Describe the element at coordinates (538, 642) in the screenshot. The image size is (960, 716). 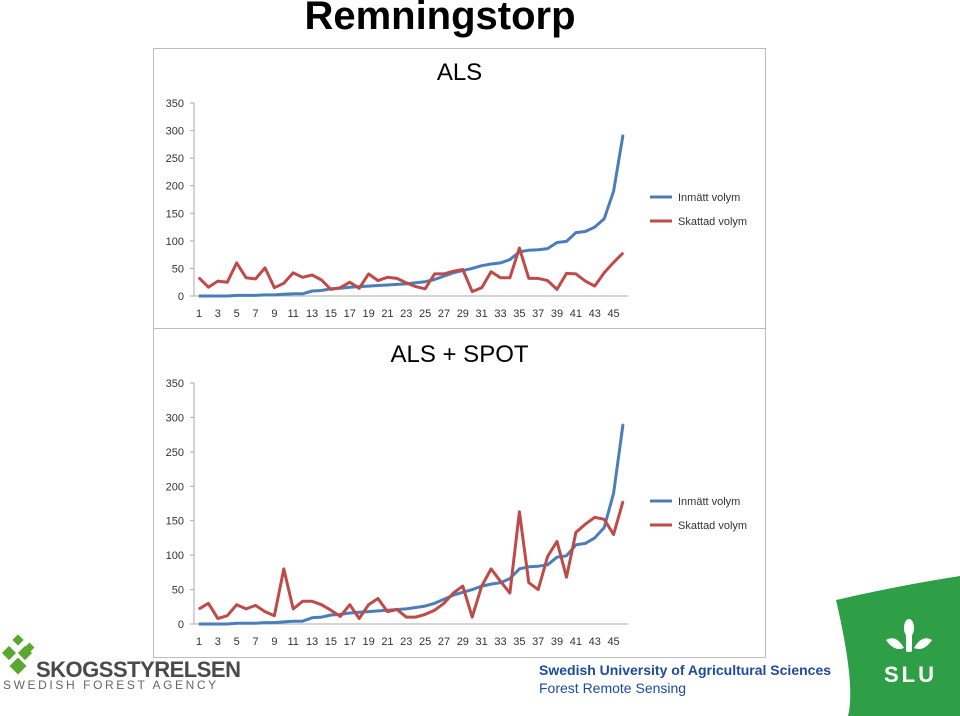
I see `x-tick-label: 37` at that location.